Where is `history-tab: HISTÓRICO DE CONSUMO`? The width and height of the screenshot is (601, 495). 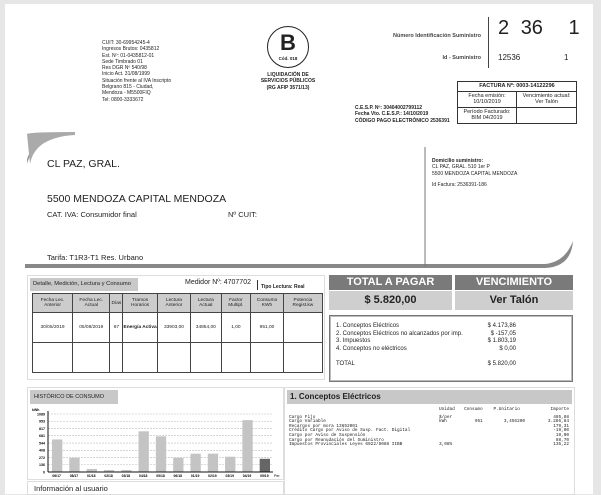 history-tab: HISTÓRICO DE CONSUMO is located at coordinates (74, 397).